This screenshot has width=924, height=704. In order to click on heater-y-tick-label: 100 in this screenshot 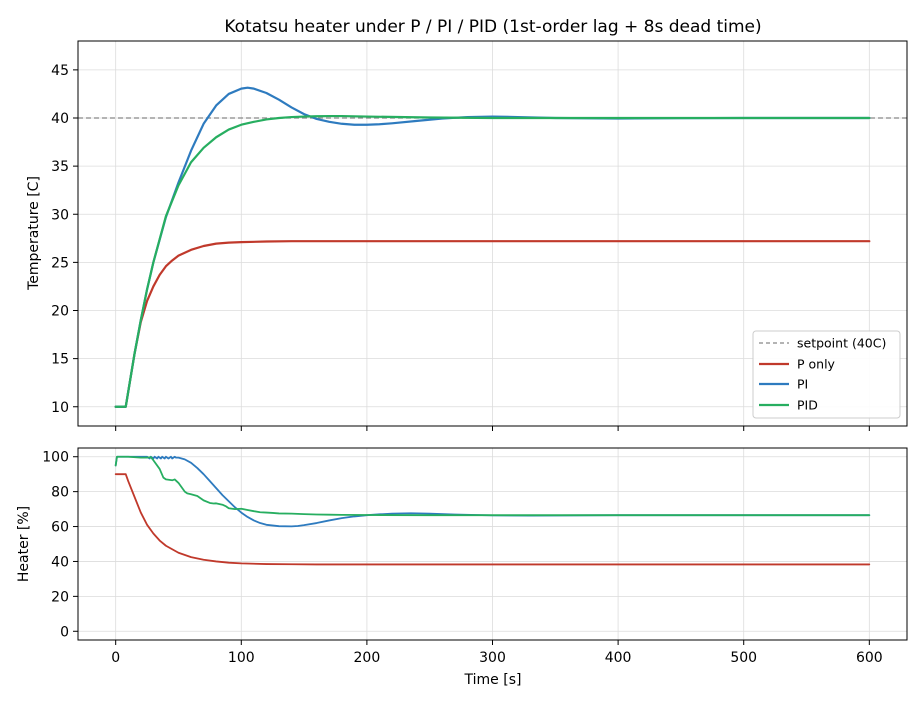, I will do `click(55, 458)`.